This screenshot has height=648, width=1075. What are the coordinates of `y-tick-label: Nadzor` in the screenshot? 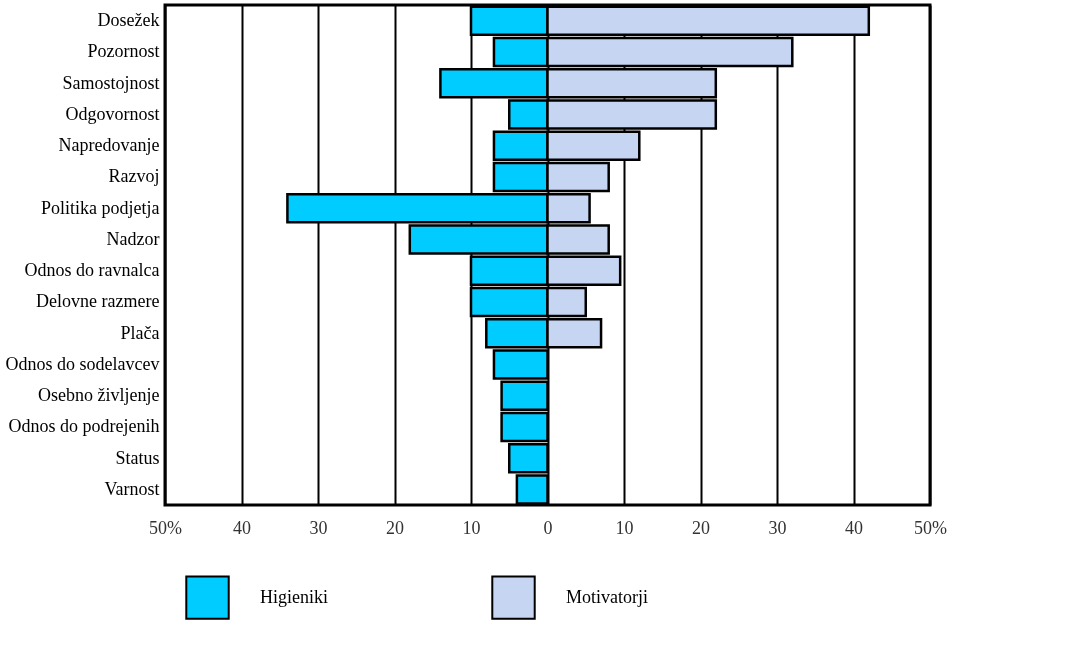 It's located at (133, 238).